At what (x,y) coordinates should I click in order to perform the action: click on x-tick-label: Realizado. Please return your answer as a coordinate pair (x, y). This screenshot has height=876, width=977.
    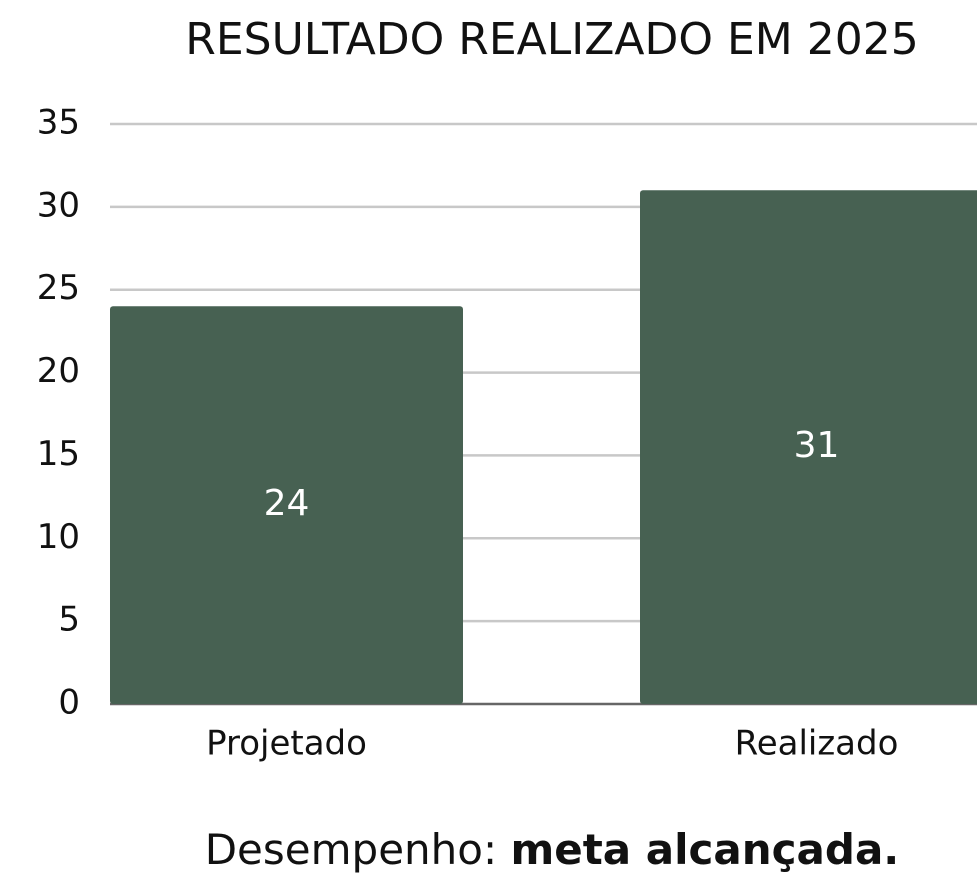
    Looking at the image, I should click on (817, 744).